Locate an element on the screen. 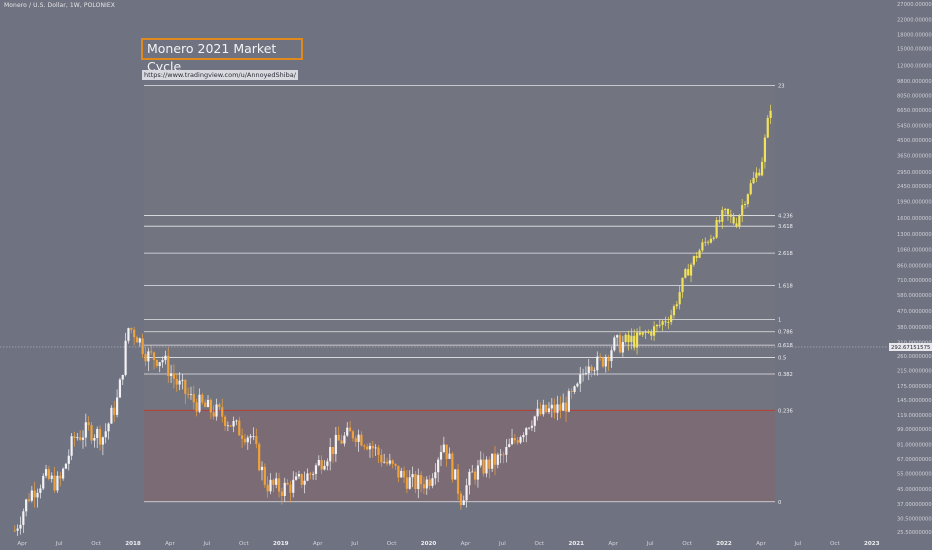 The width and height of the screenshot is (932, 550). y-tick-32: 45.00000000 is located at coordinates (914, 490).